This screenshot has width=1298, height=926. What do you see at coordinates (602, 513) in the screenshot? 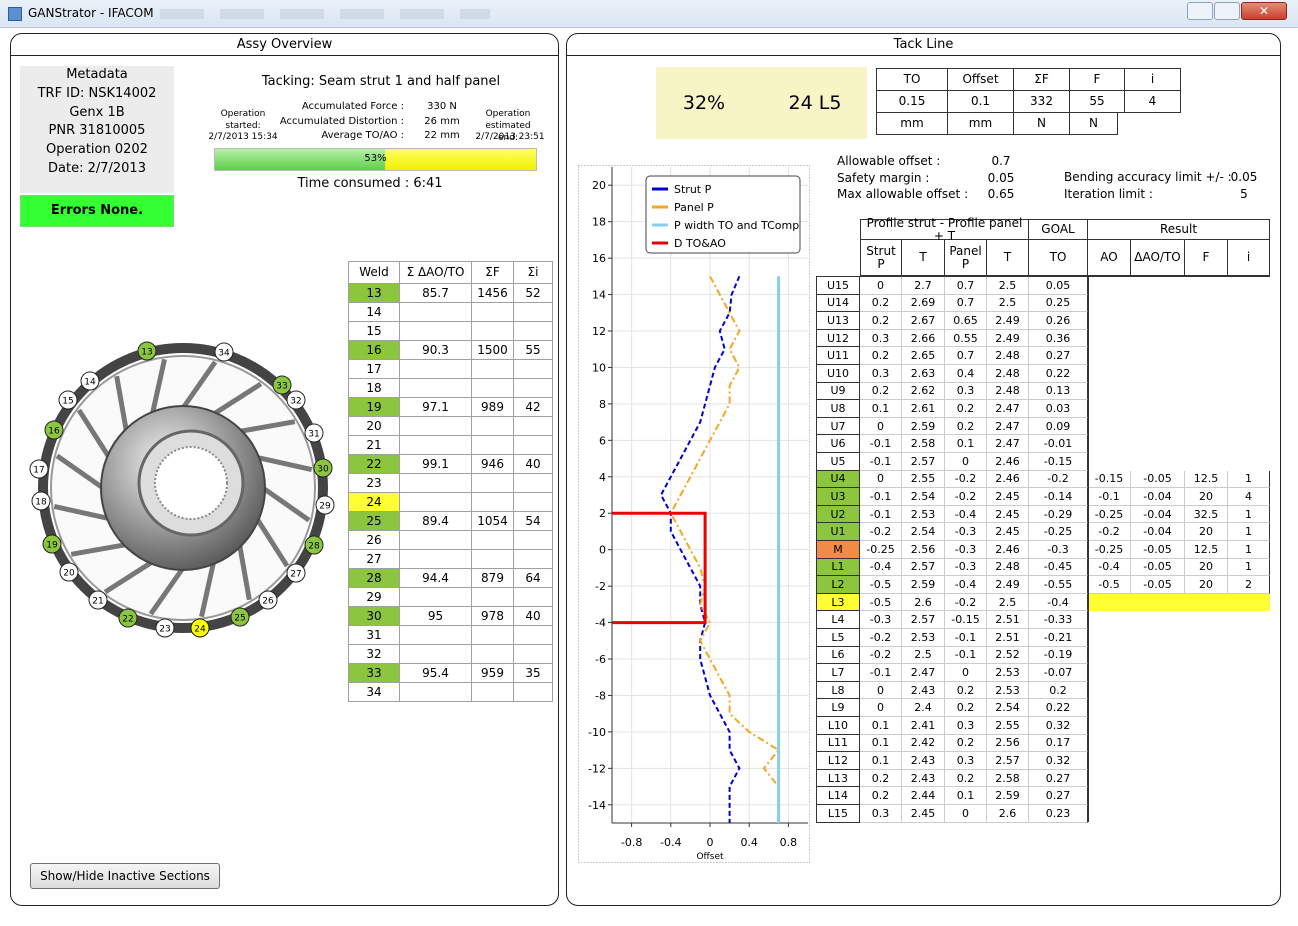
I see `y-tick-label: 2` at bounding box center [602, 513].